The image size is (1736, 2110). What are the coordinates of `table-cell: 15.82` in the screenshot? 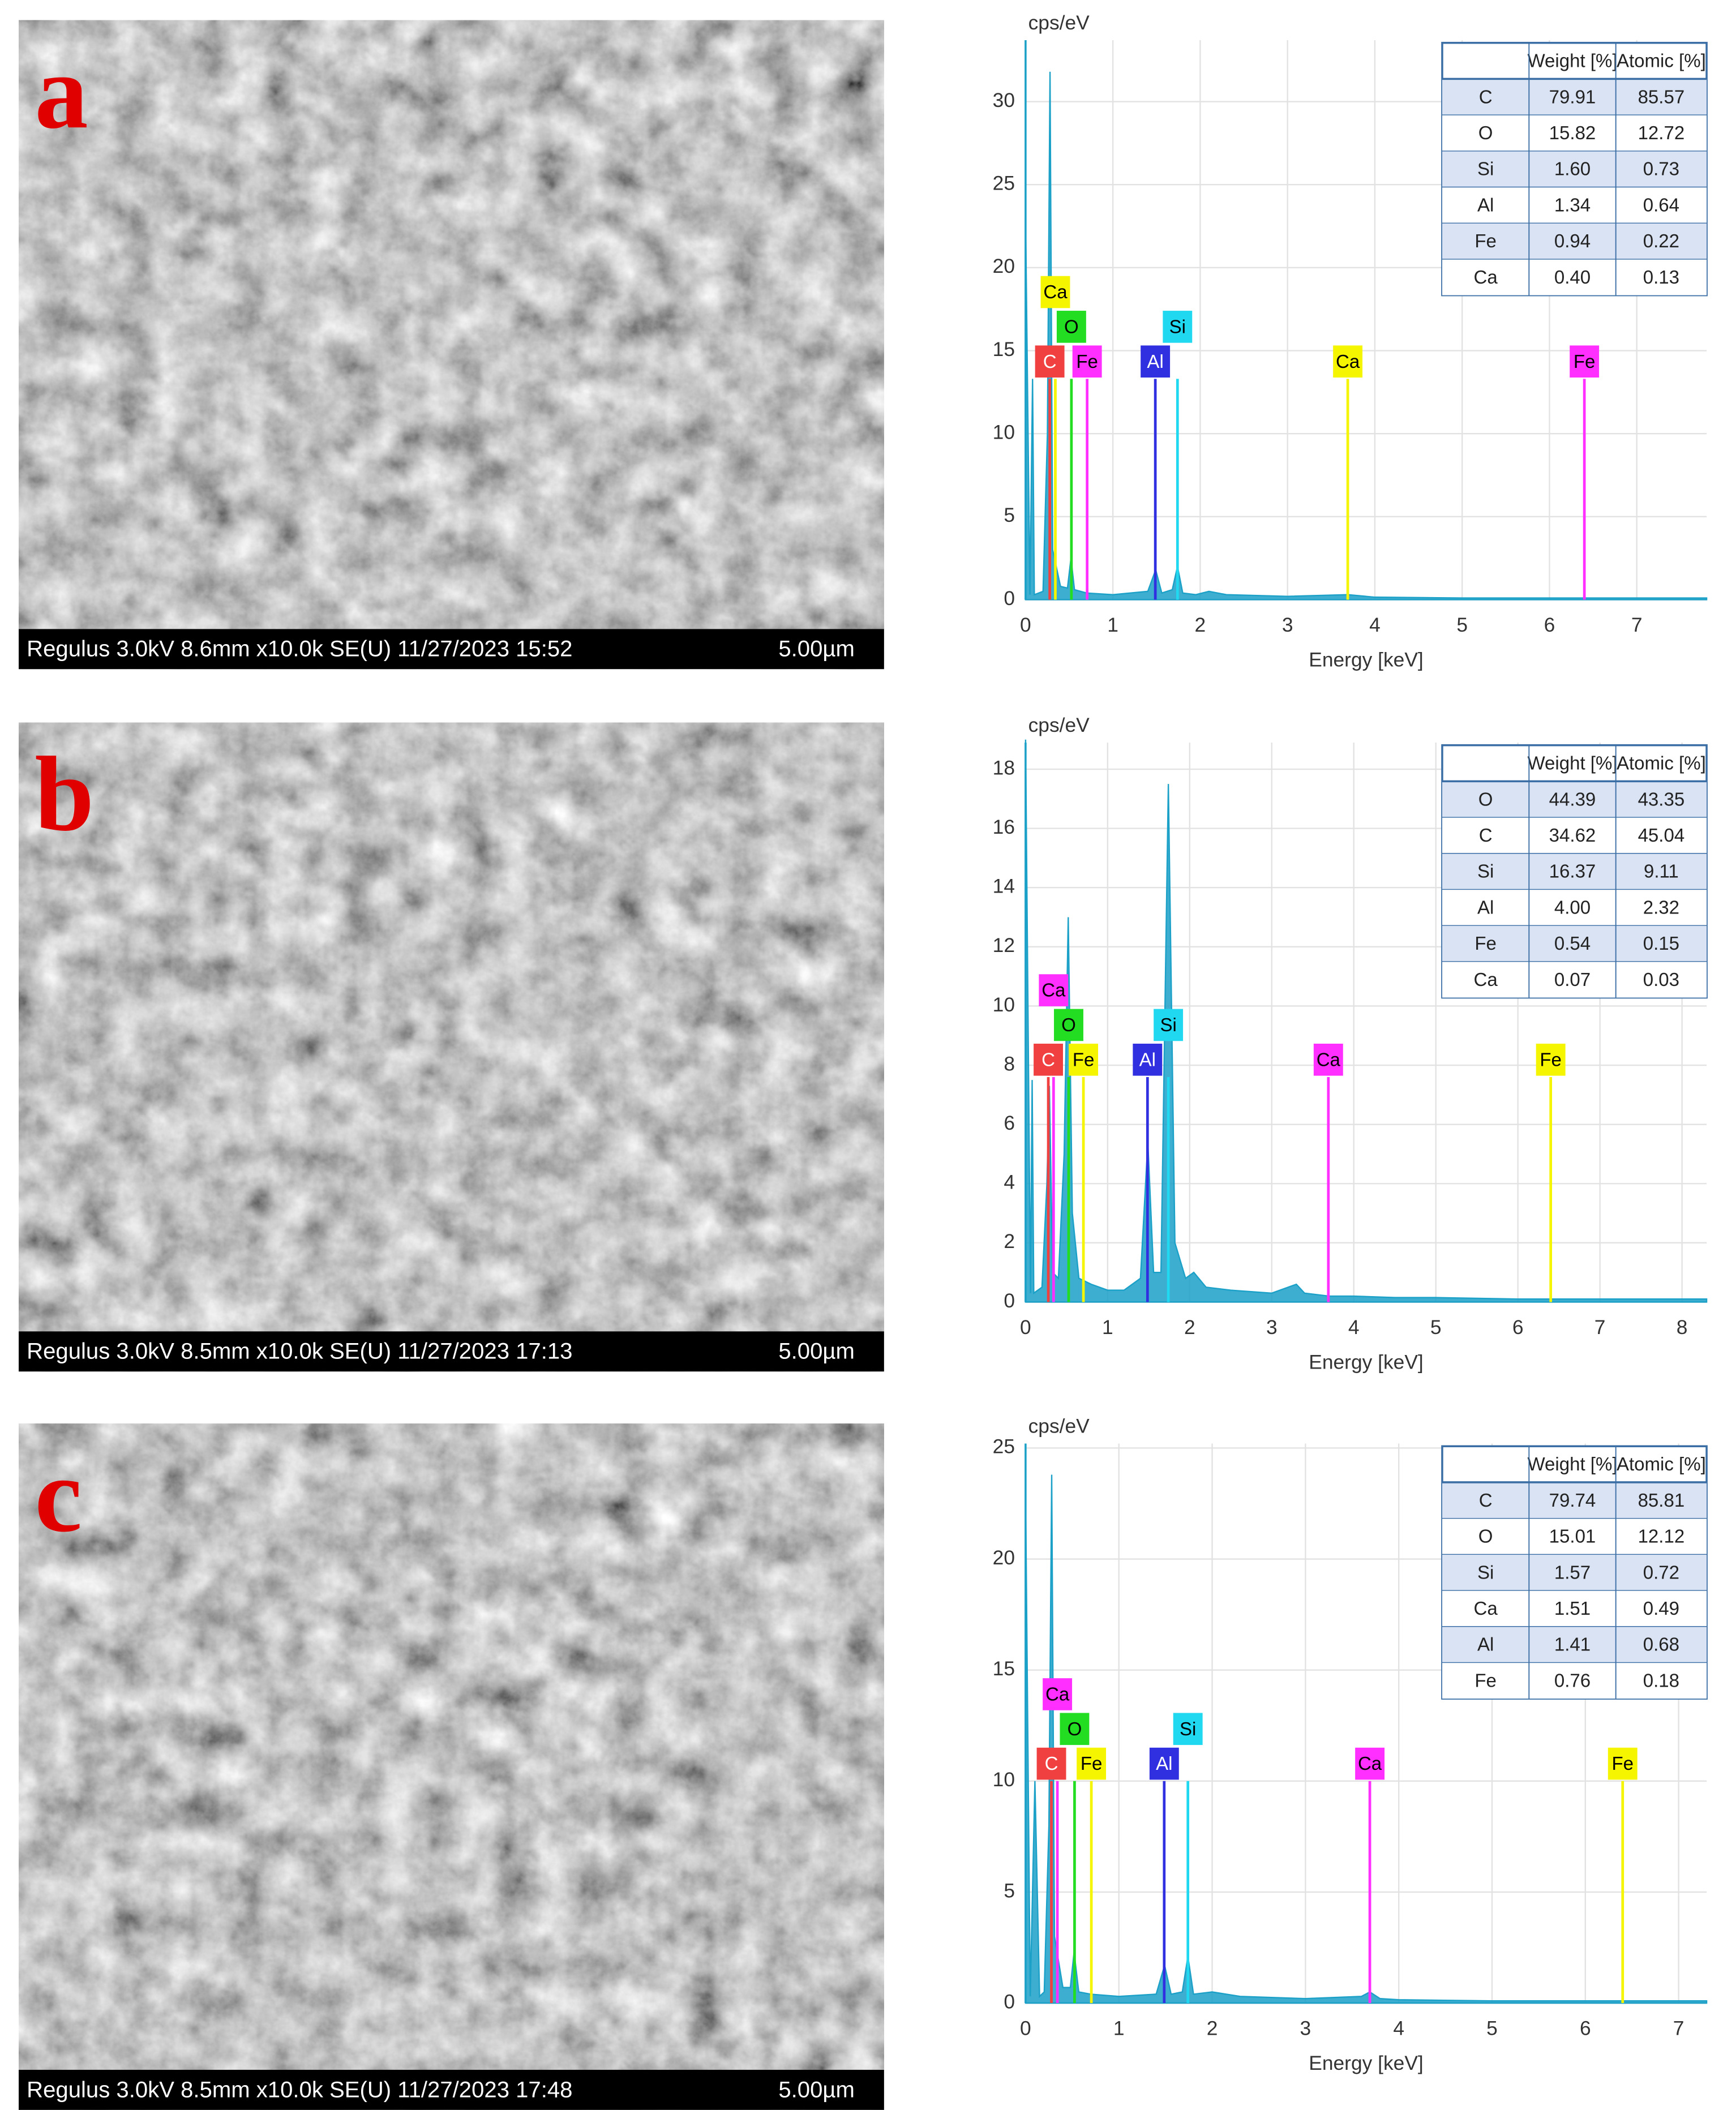 It's located at (1572, 132).